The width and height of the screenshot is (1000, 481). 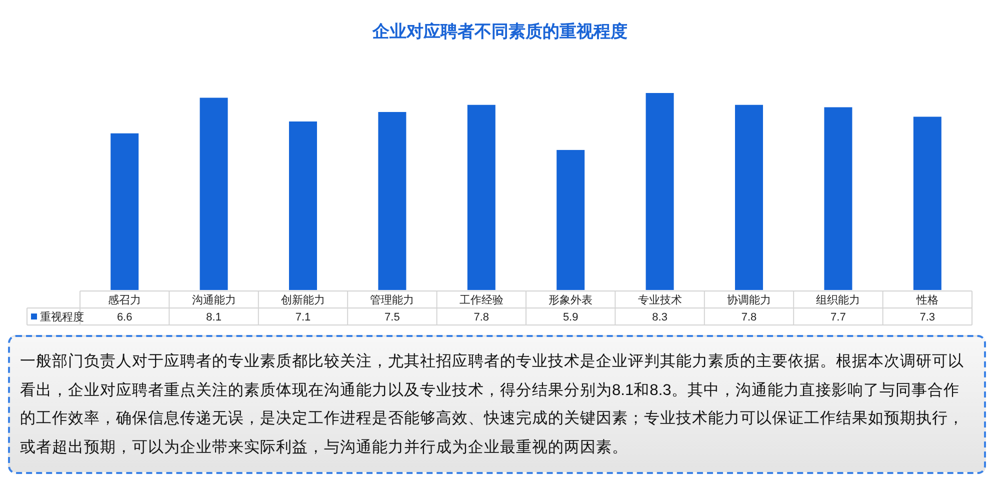 I want to click on data-label: 7.7, so click(x=838, y=318).